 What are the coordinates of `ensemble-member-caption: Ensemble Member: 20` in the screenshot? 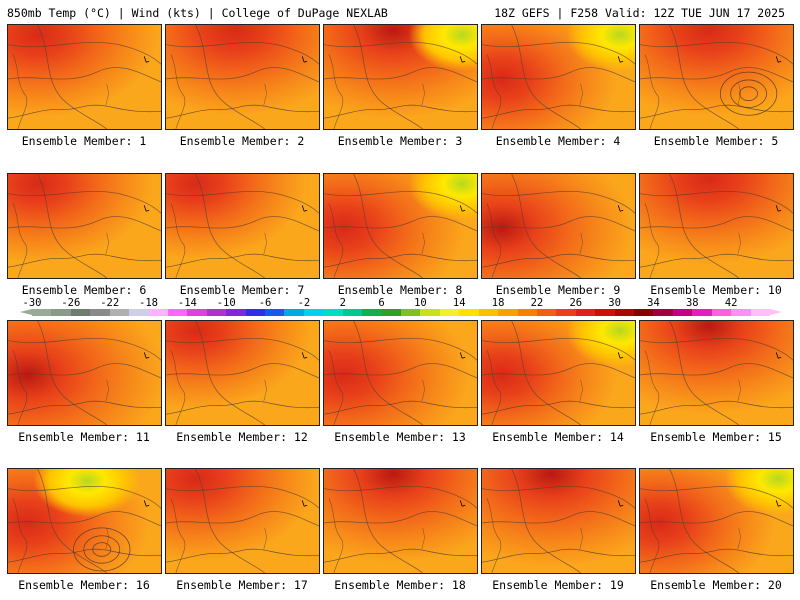 It's located at (716, 585).